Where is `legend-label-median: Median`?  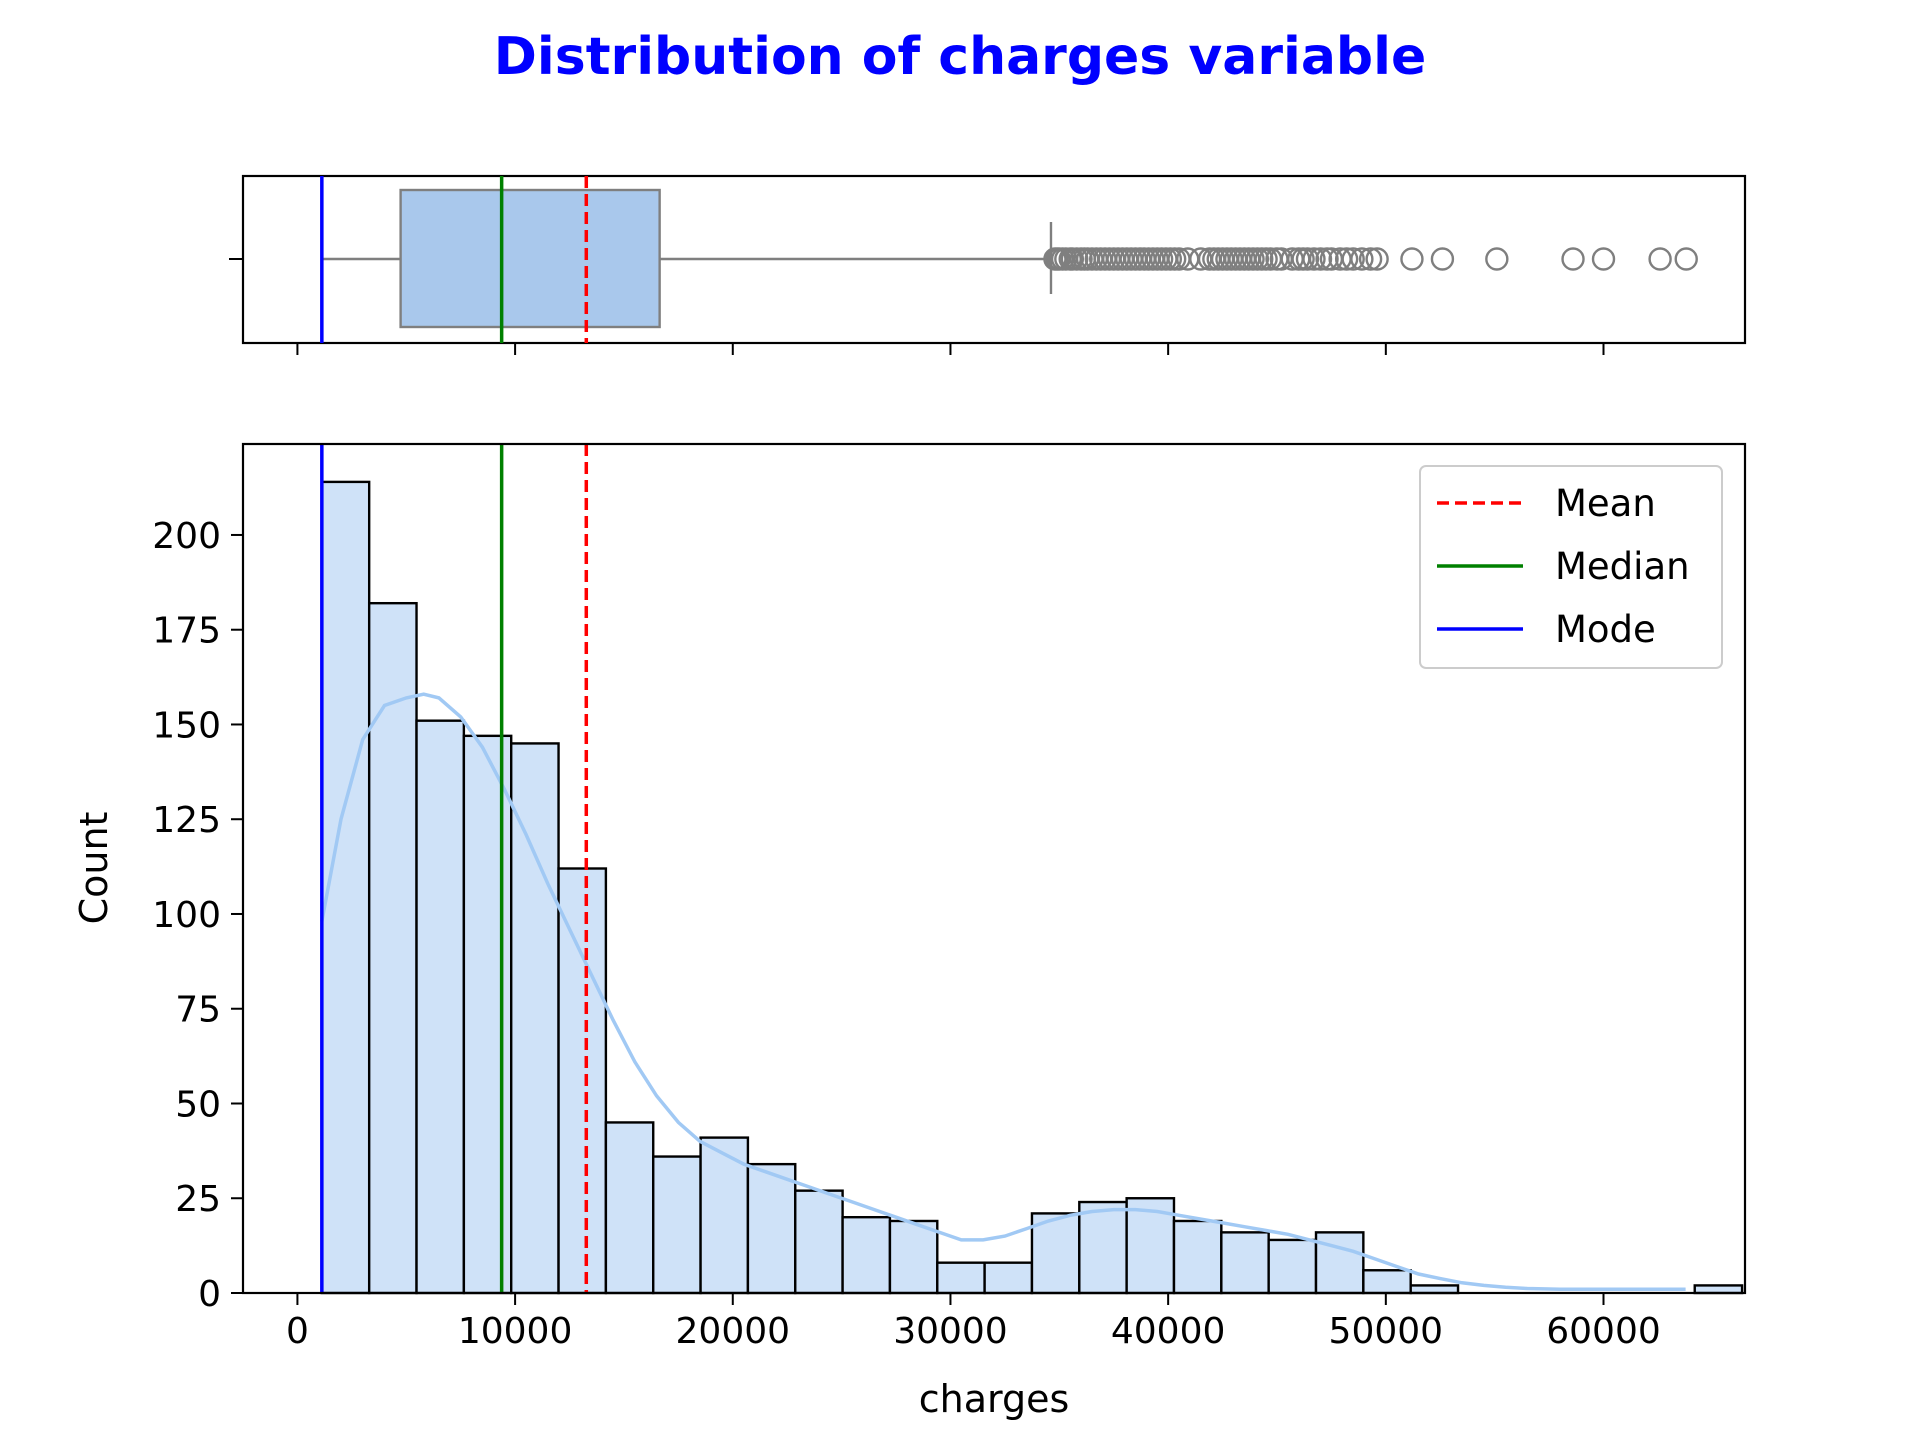 legend-label-median: Median is located at coordinates (1622, 566).